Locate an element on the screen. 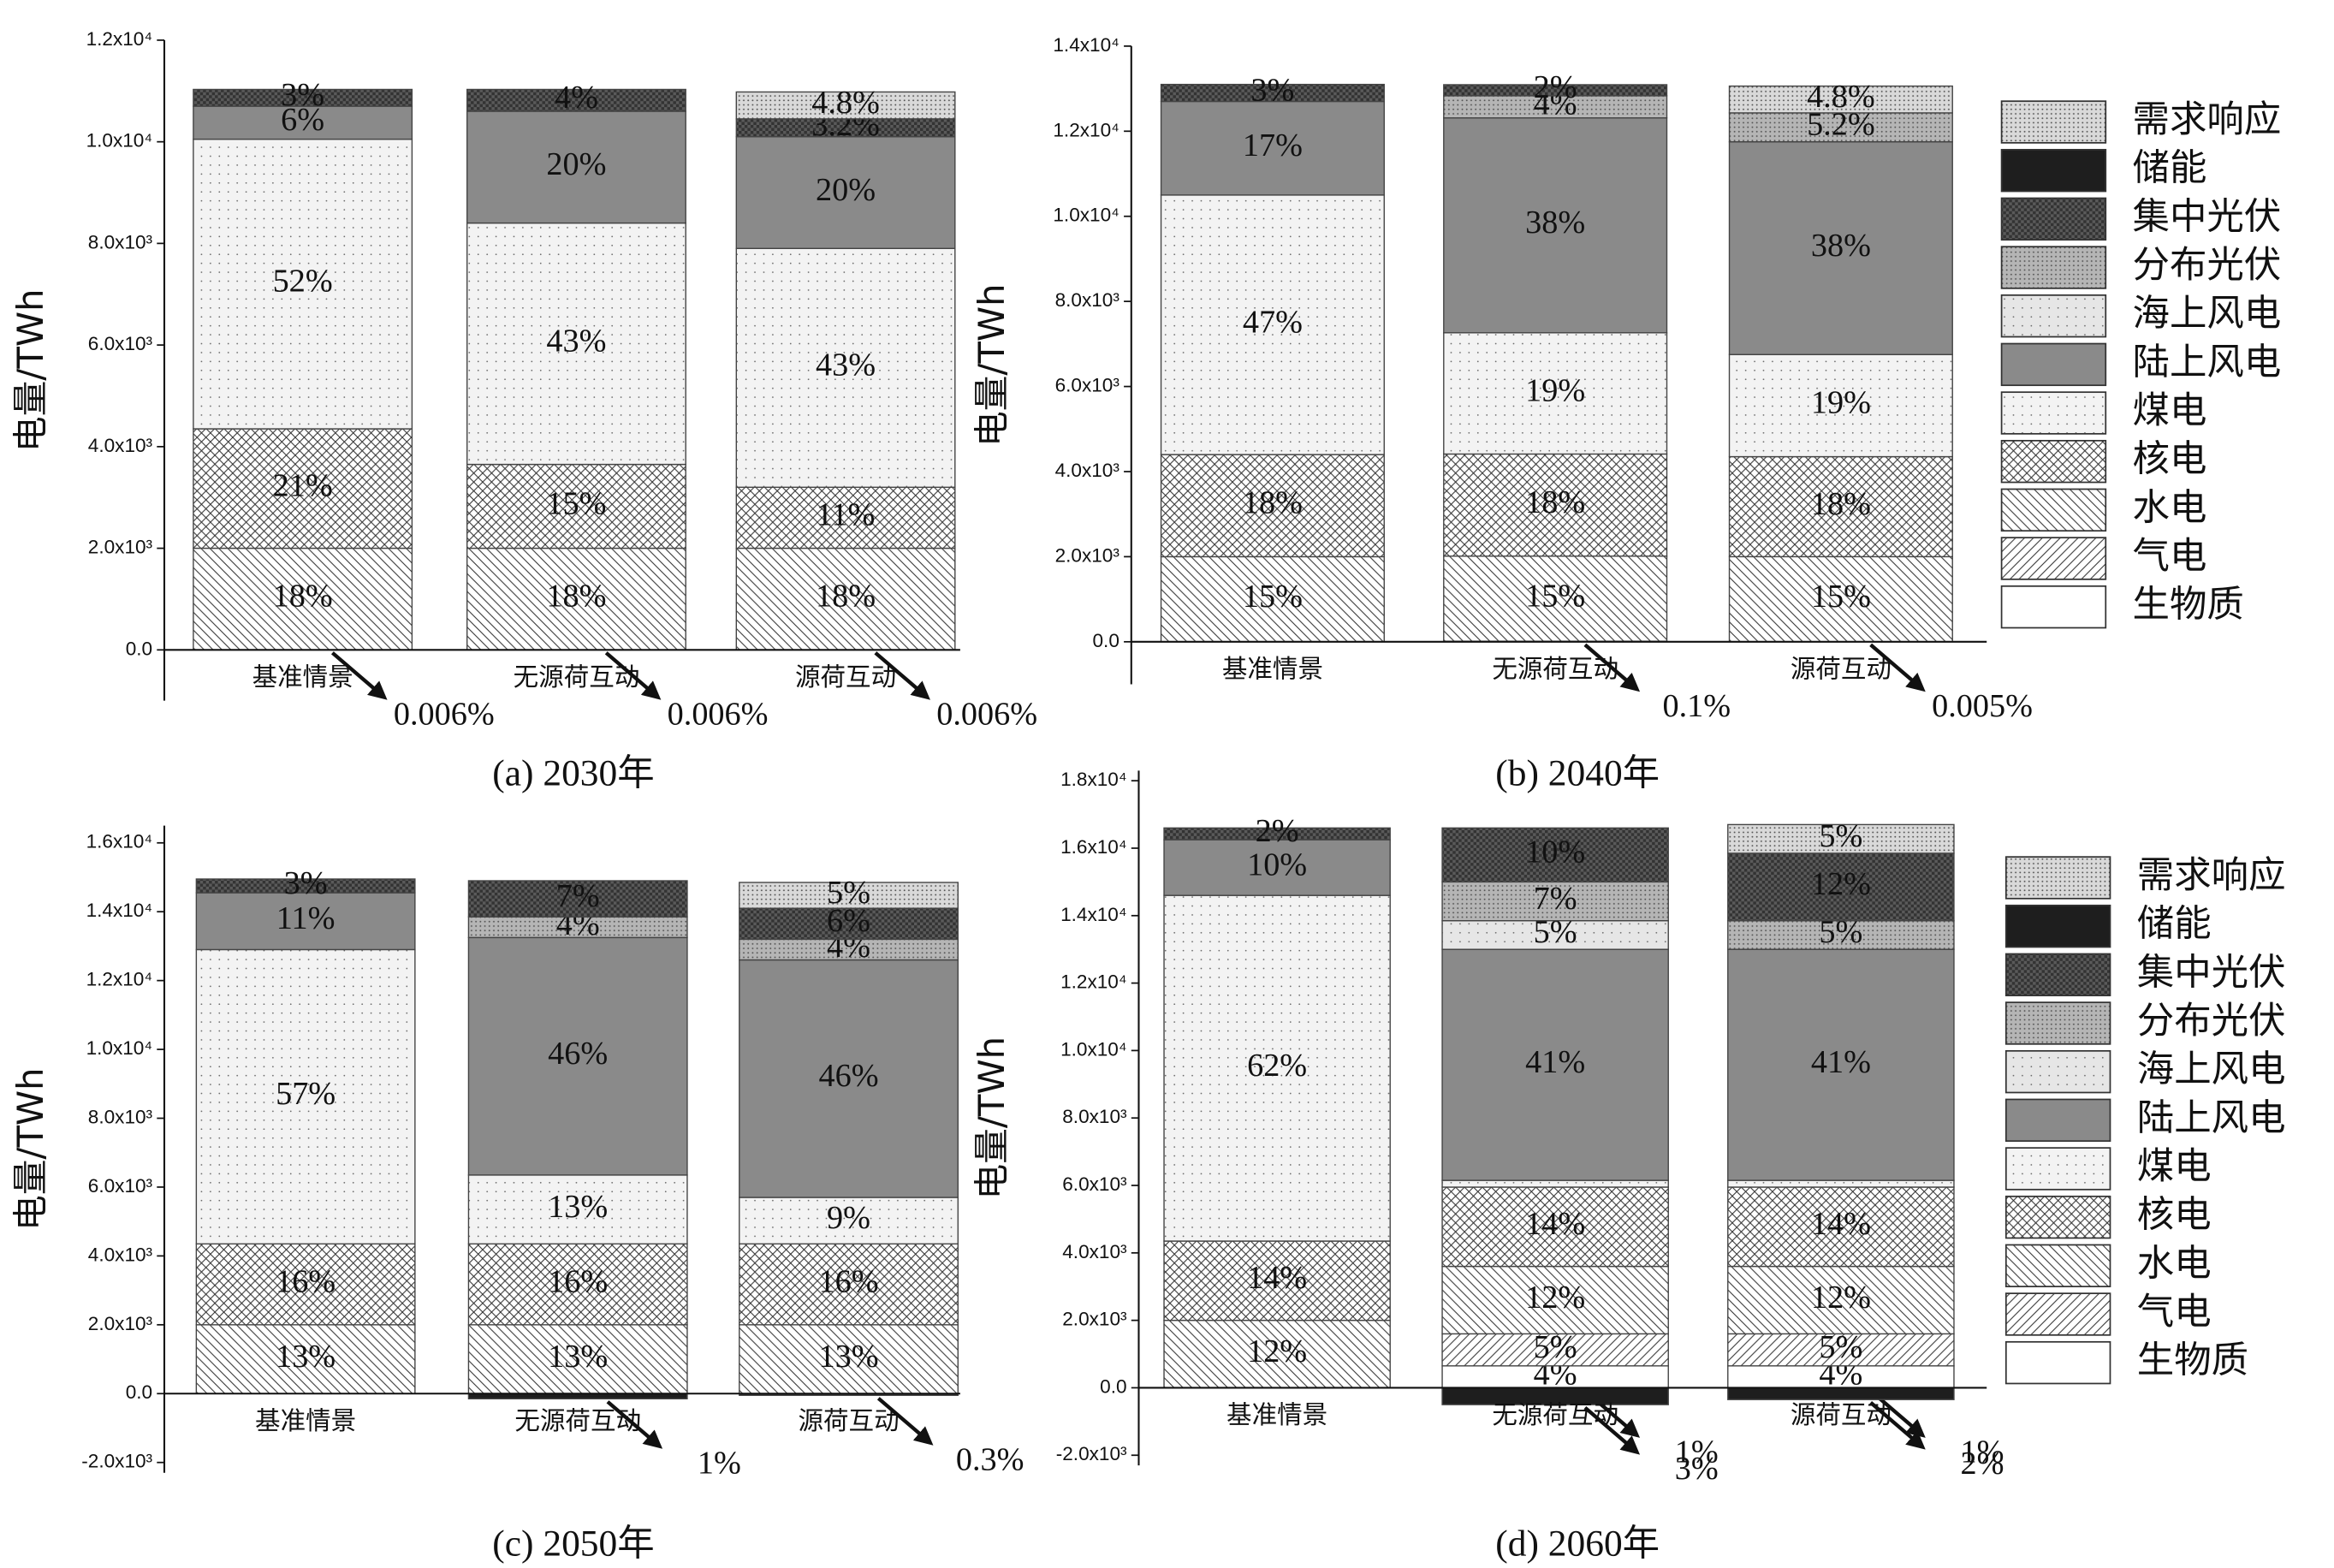 This screenshot has width=2334, height=1568. legend-label: 储能 is located at coordinates (2174, 924).